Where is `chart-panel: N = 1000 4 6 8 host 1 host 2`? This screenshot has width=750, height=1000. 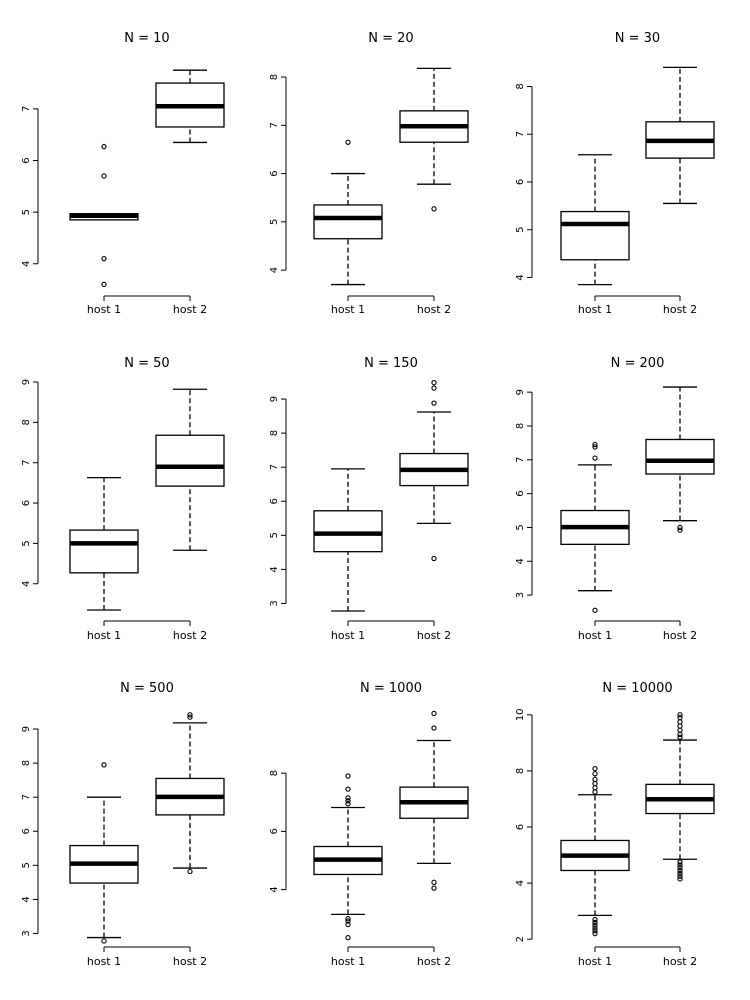
chart-panel: N = 1000 4 6 8 host 1 host 2 is located at coordinates (369, 824).